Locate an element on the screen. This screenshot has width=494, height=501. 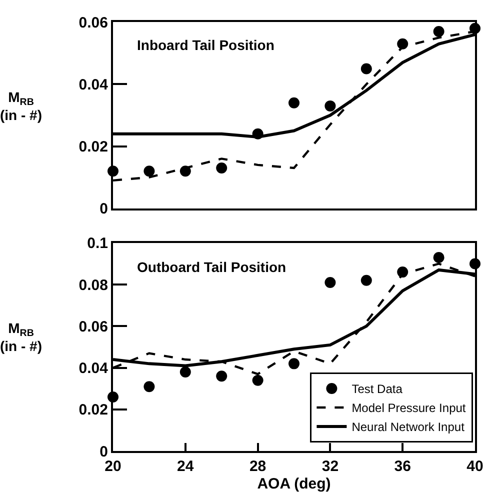
x-tick-label: 20 is located at coordinates (113, 467).